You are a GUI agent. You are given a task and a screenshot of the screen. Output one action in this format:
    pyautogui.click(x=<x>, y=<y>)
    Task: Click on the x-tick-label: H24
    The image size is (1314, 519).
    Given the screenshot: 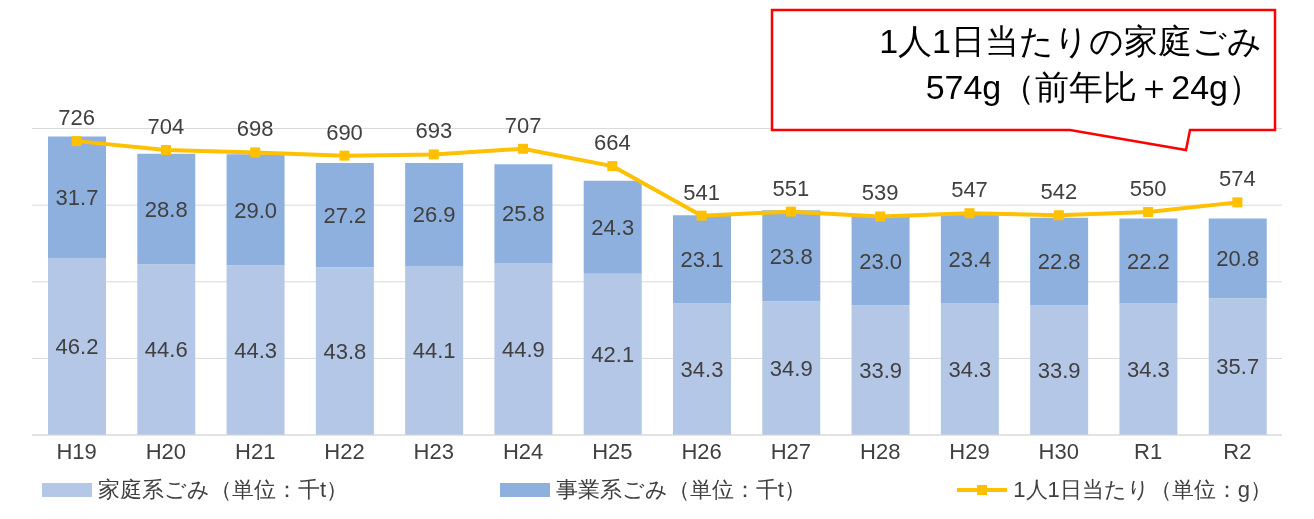 What is the action you would take?
    pyautogui.click(x=523, y=451)
    